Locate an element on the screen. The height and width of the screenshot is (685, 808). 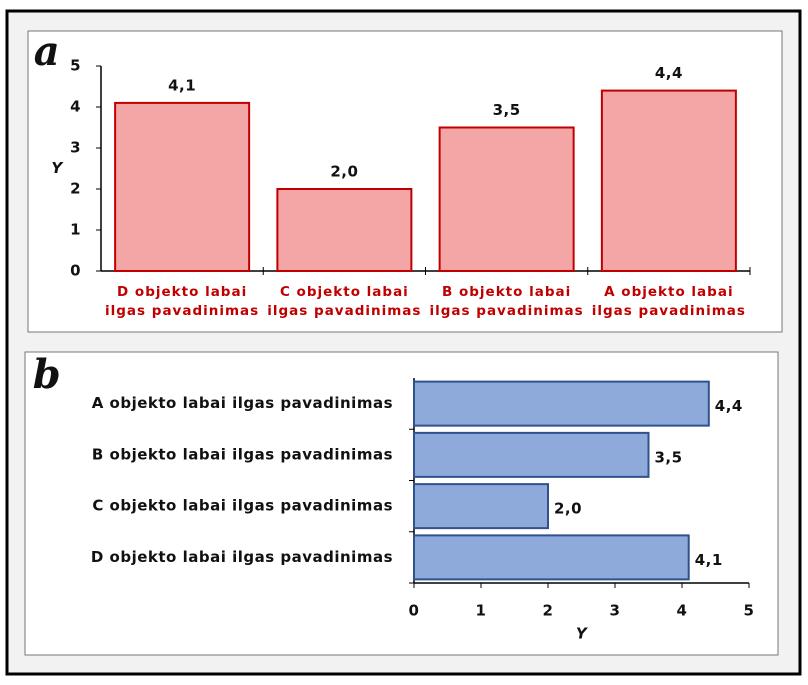
x-tick-label: 0 is located at coordinates (414, 611).